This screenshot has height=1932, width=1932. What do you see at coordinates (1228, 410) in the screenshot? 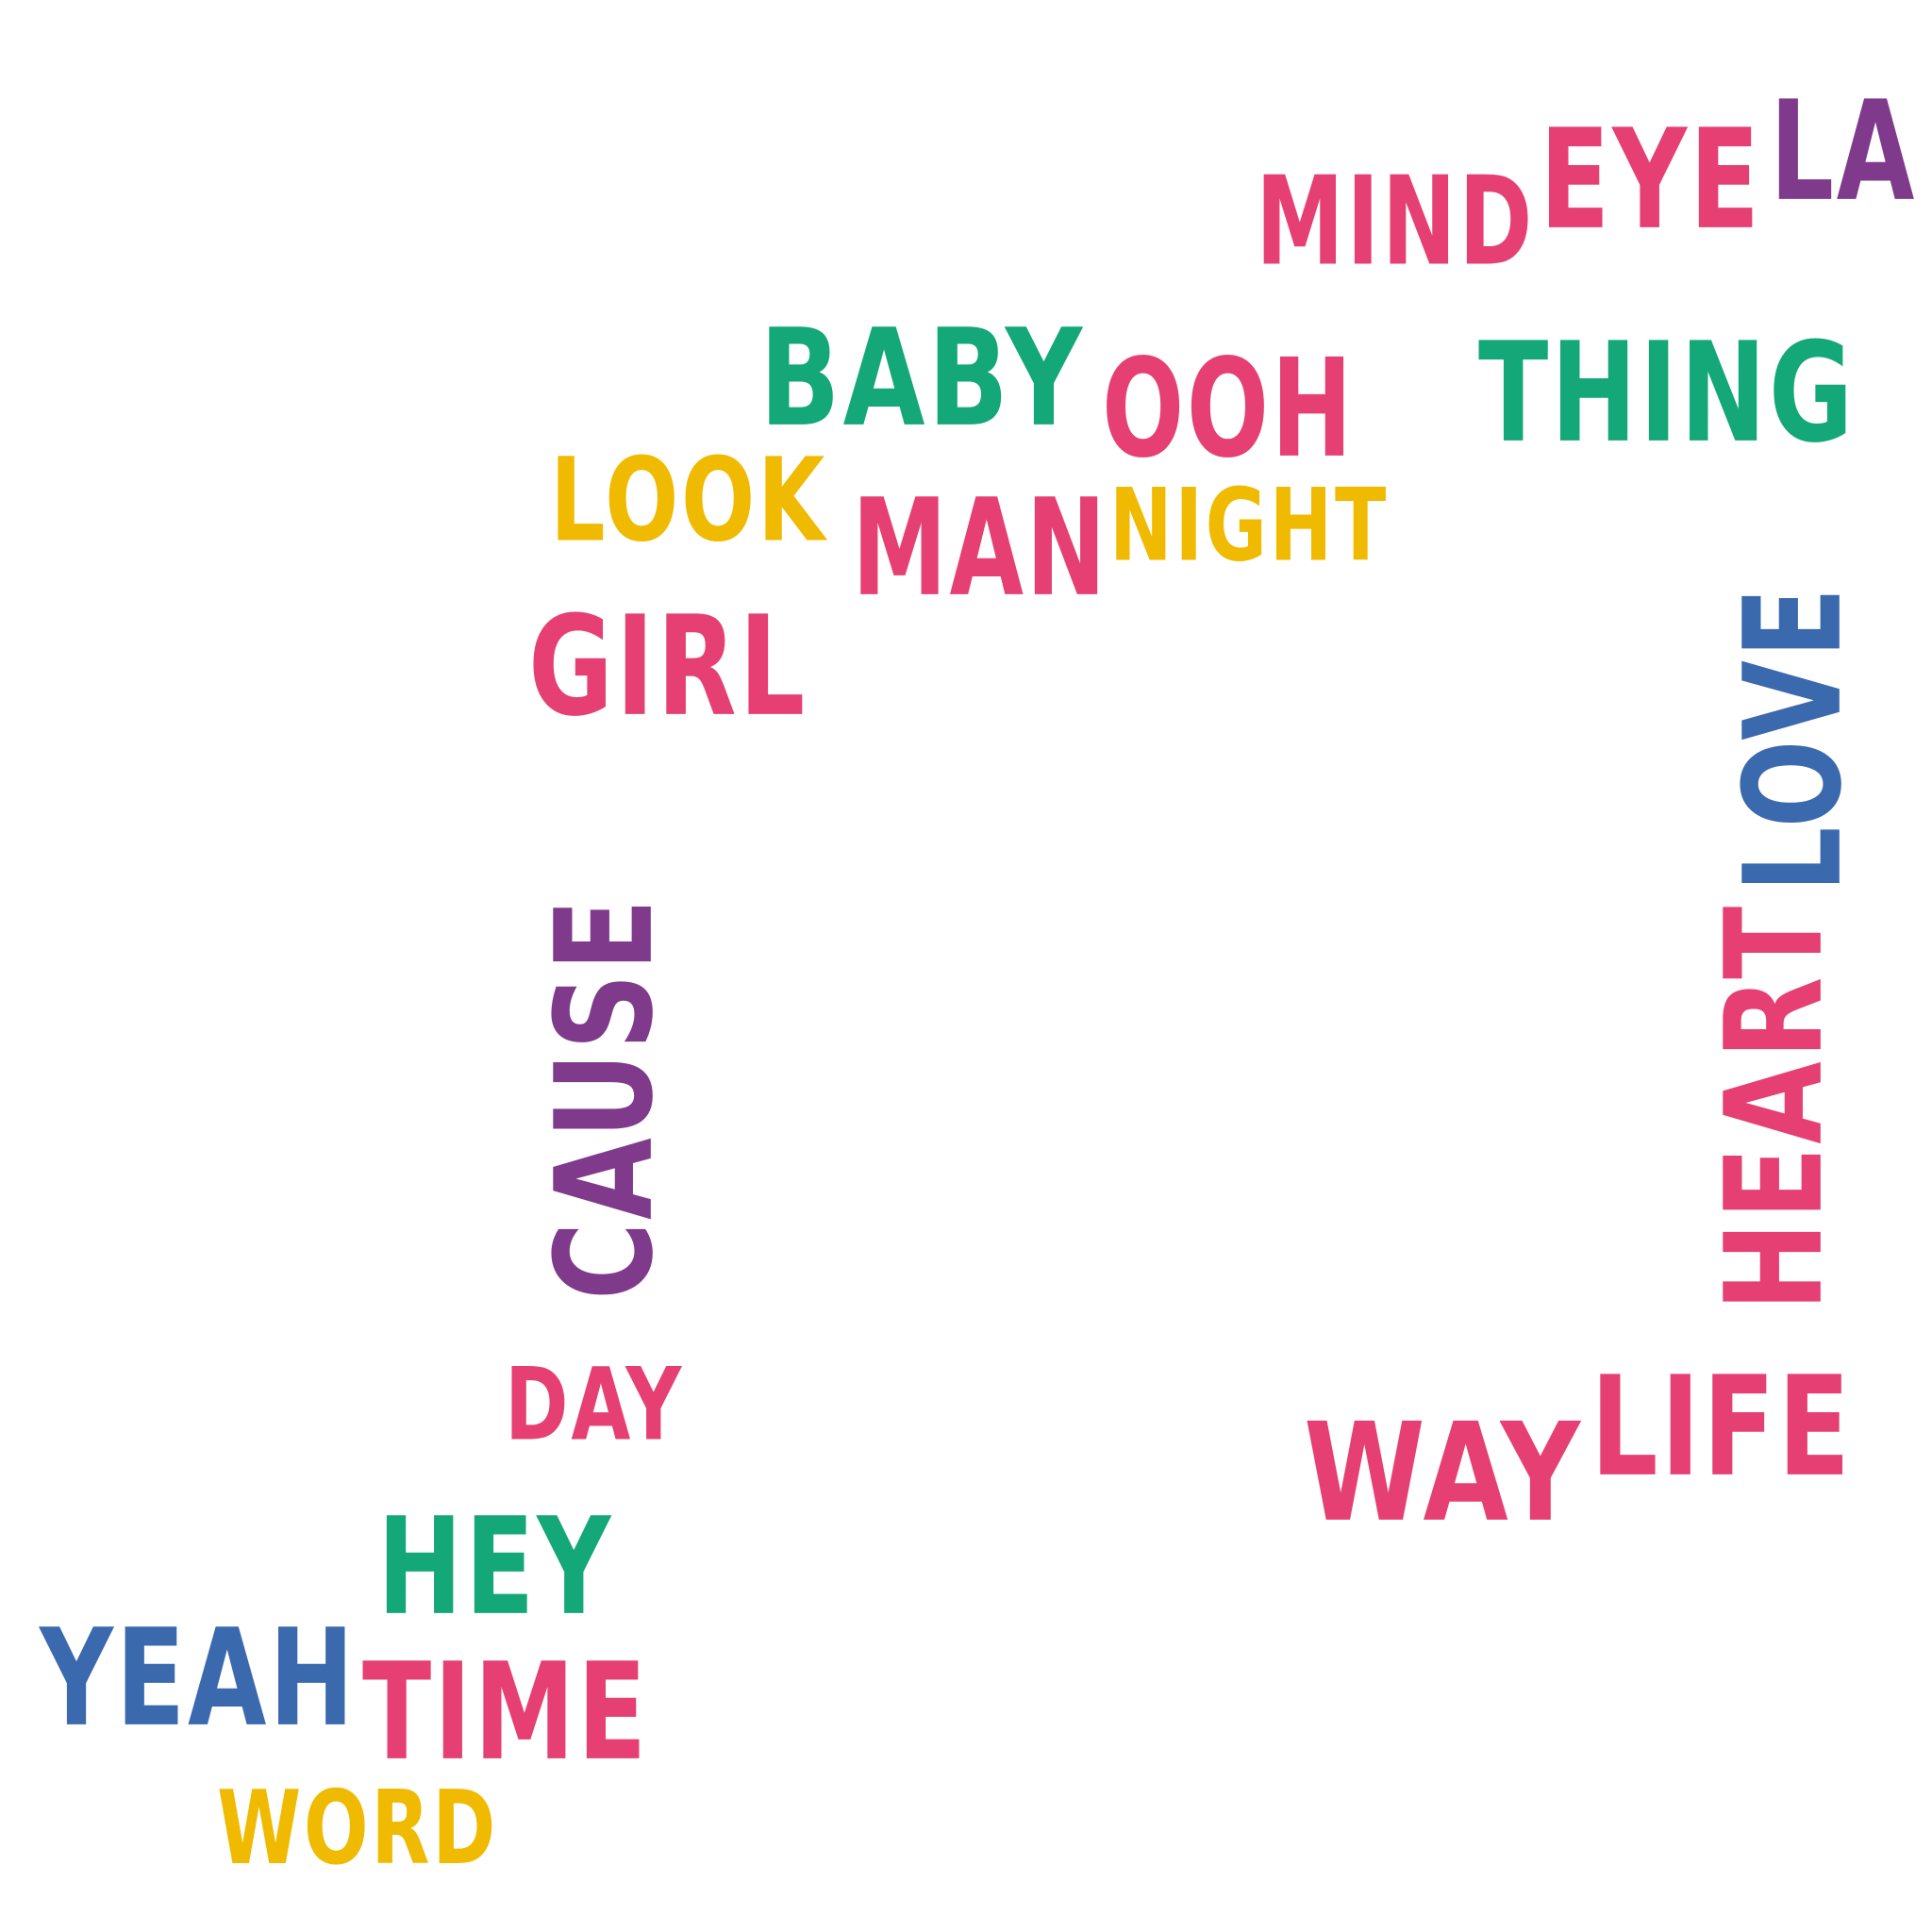
I see `word-ooh: OOH` at bounding box center [1228, 410].